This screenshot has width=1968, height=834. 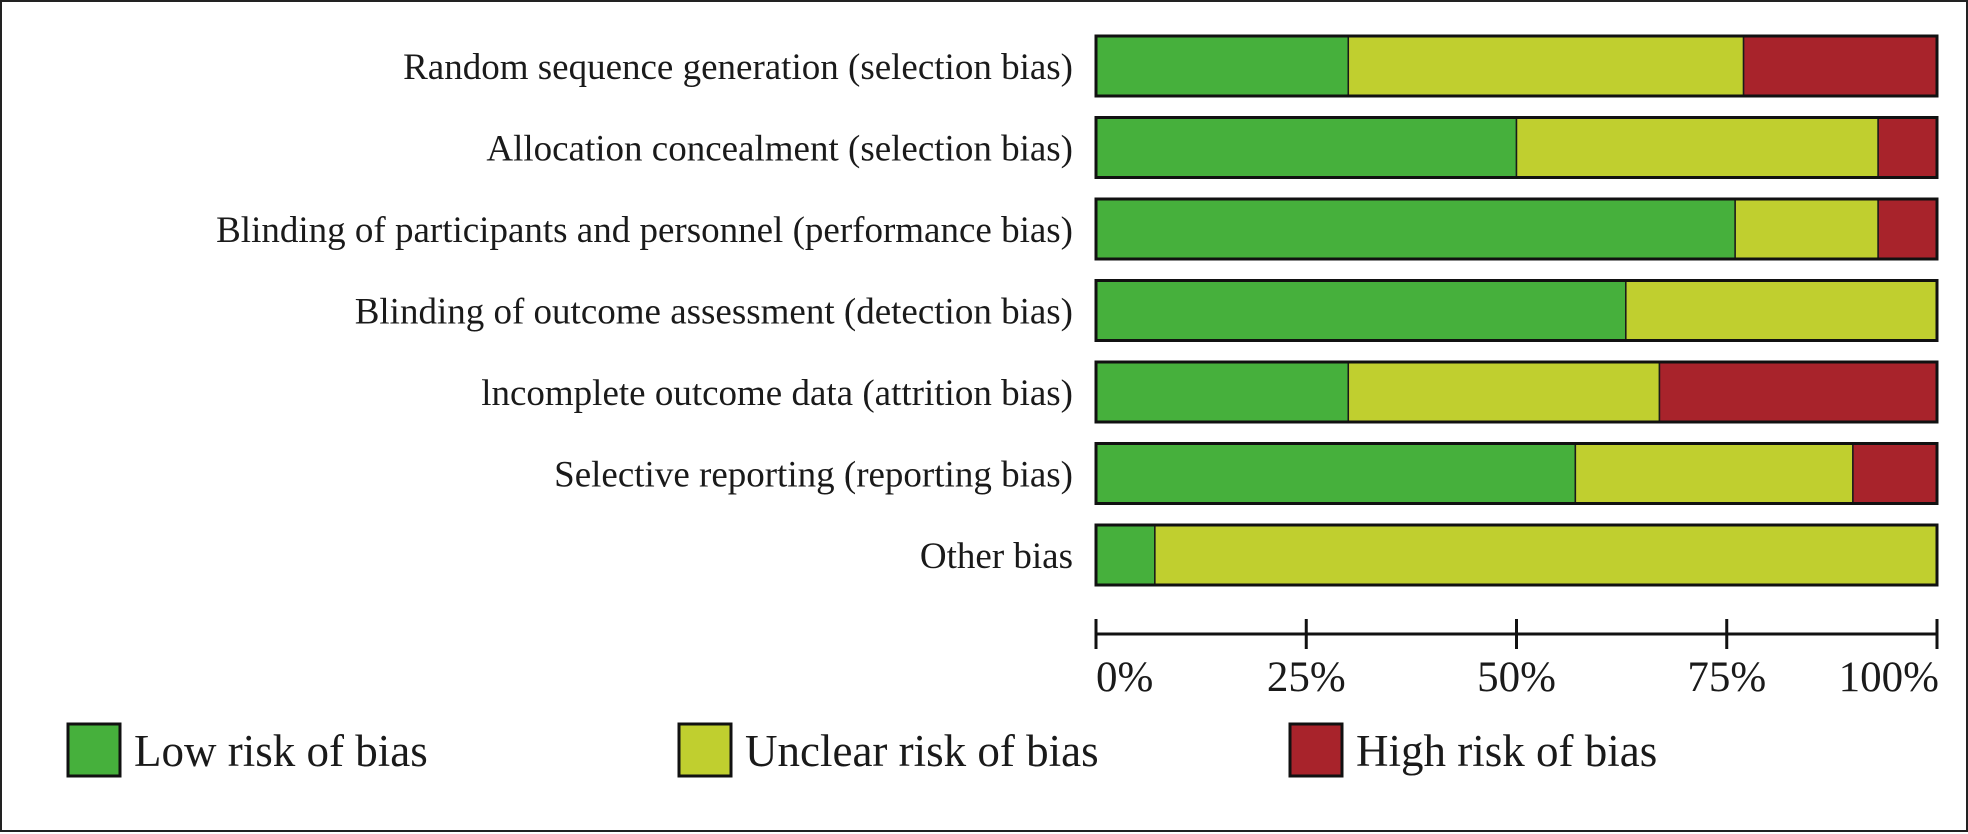 What do you see at coordinates (281, 751) in the screenshot?
I see `legend-label: Low risk of bias` at bounding box center [281, 751].